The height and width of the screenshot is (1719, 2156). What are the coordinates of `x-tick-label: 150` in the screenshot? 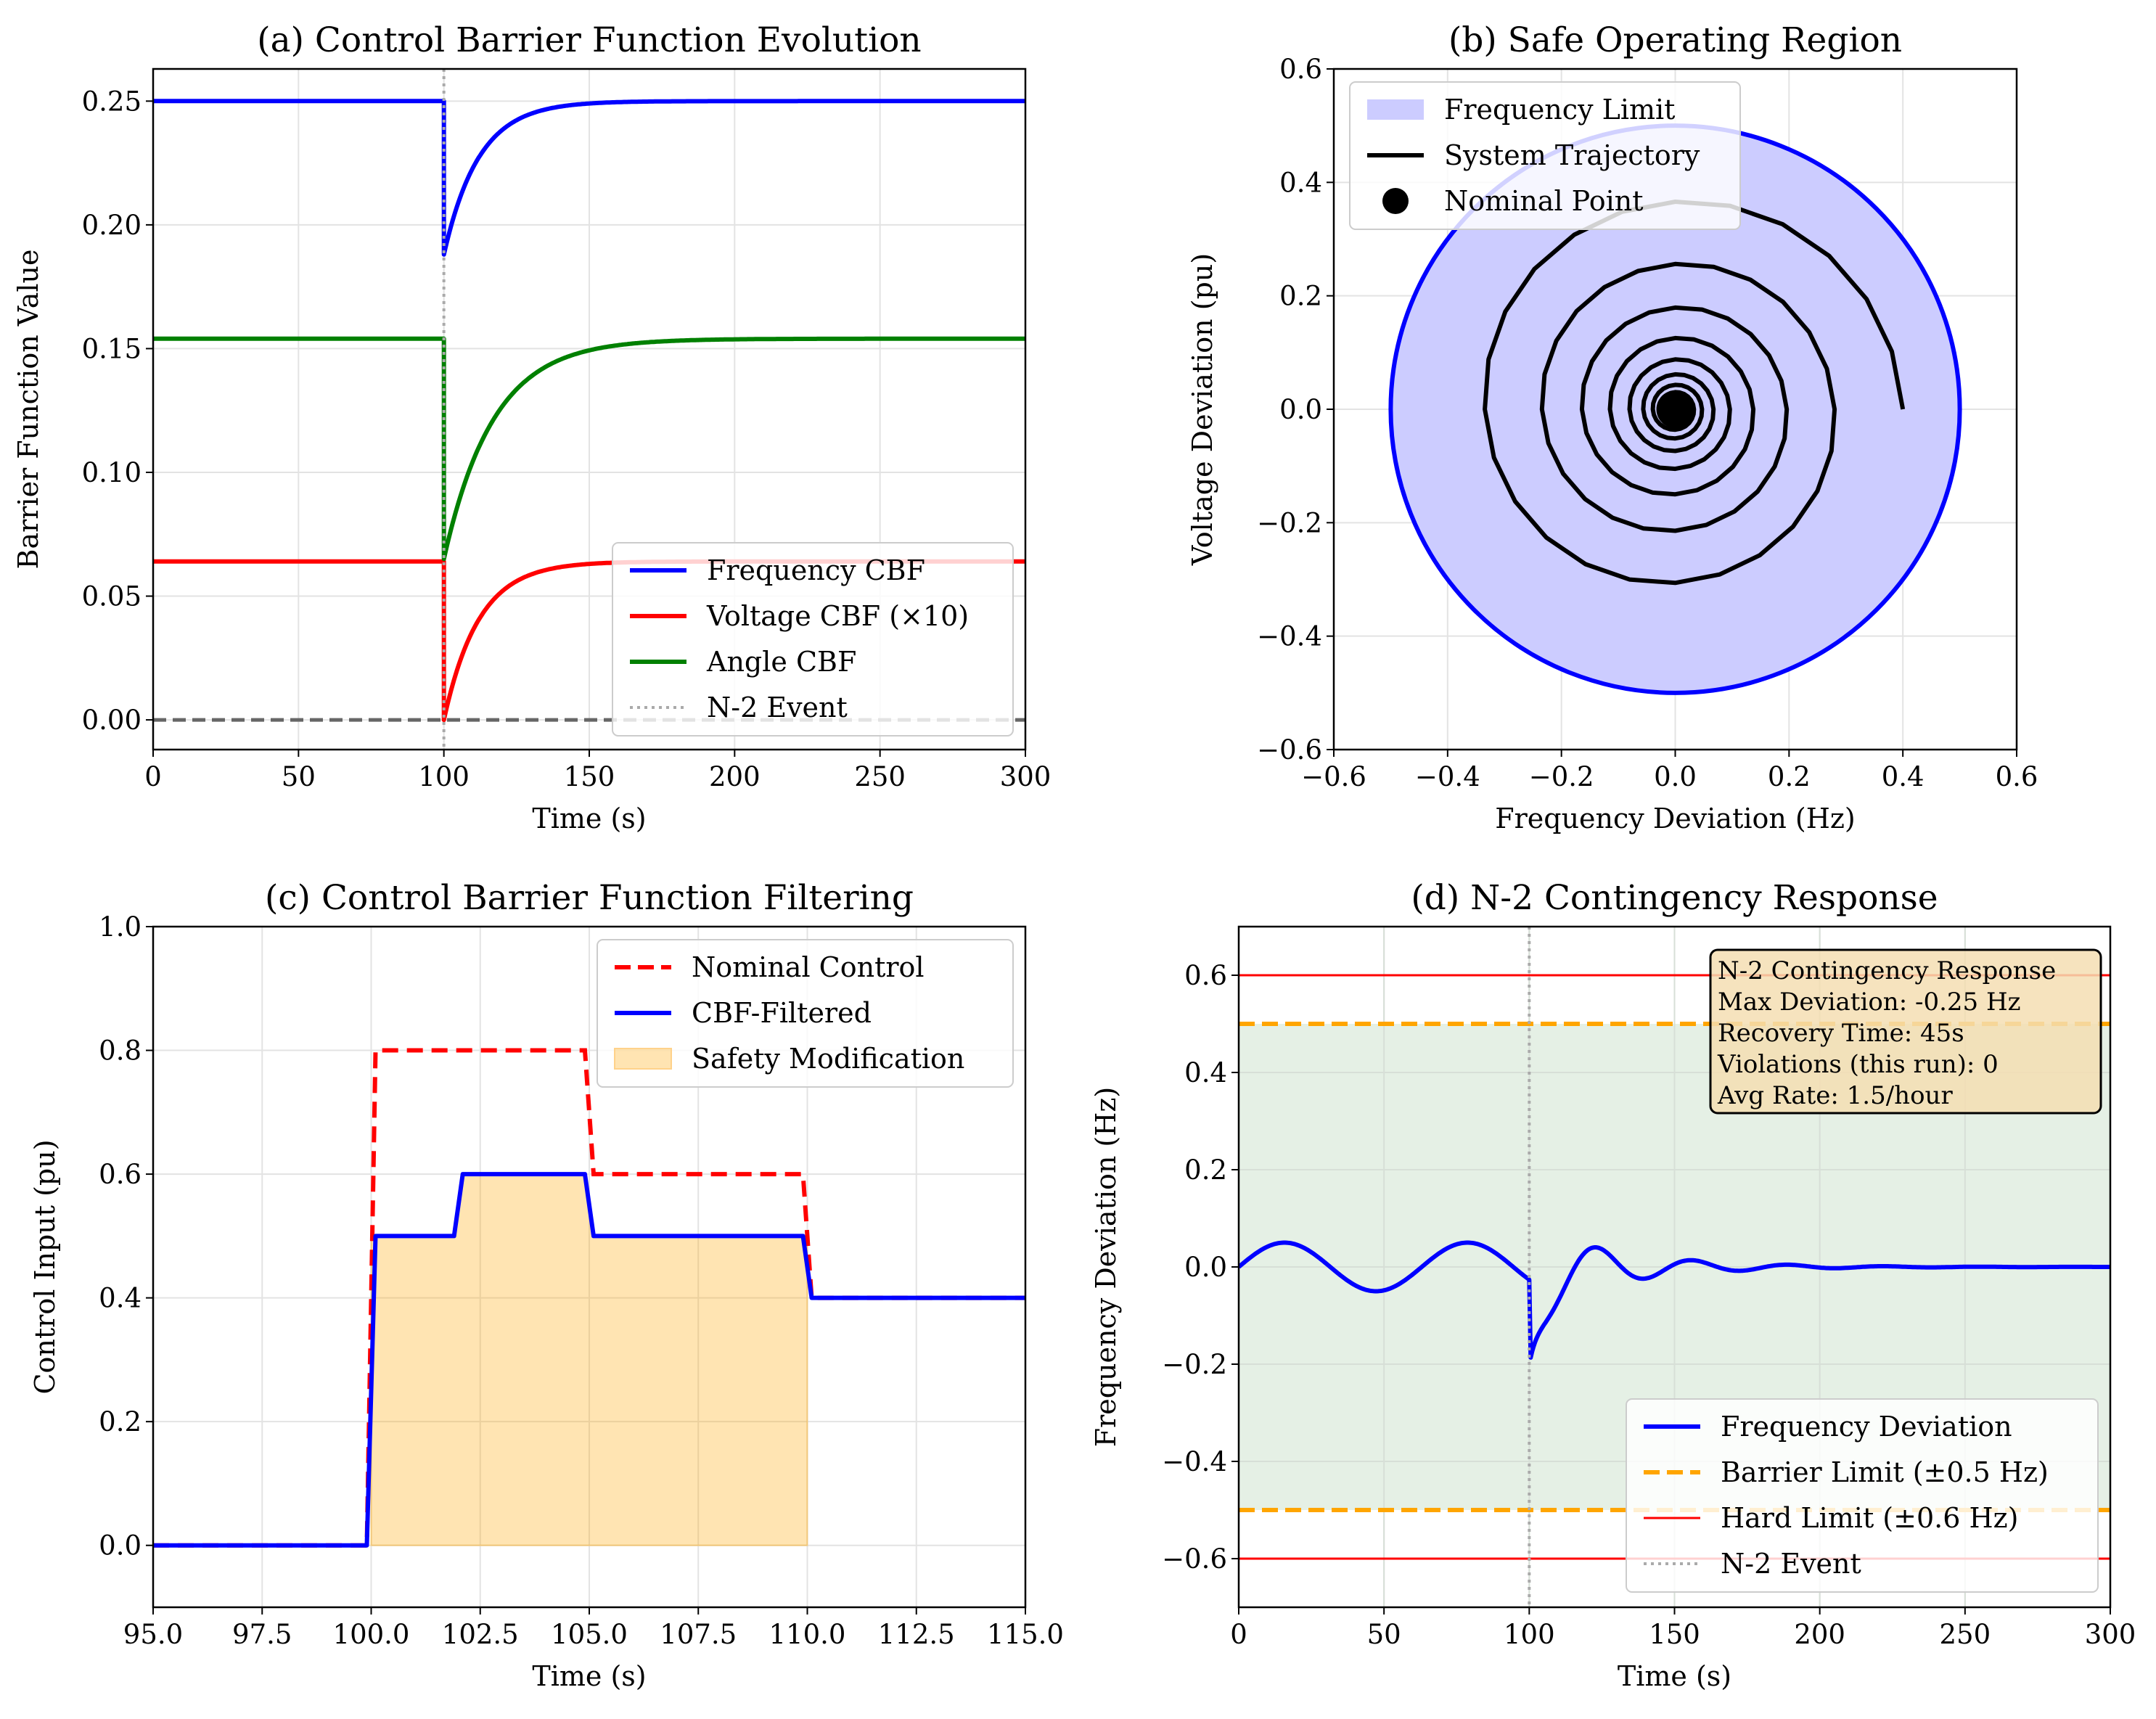 It's located at (1674, 1634).